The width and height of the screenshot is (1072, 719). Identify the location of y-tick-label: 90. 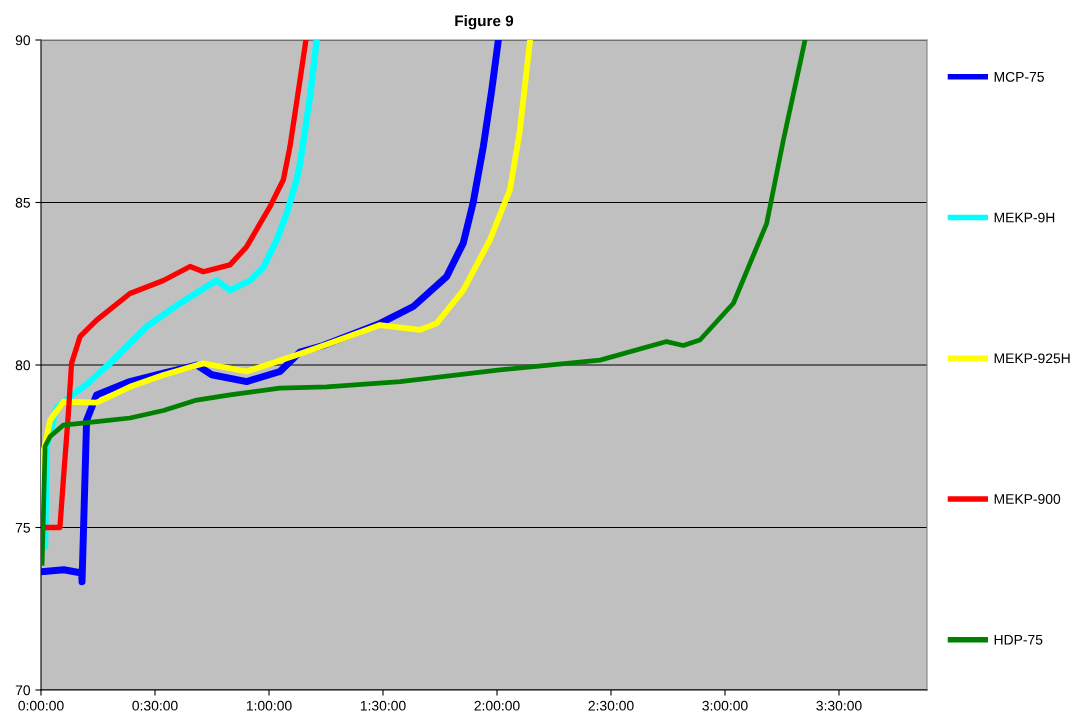
(23, 40).